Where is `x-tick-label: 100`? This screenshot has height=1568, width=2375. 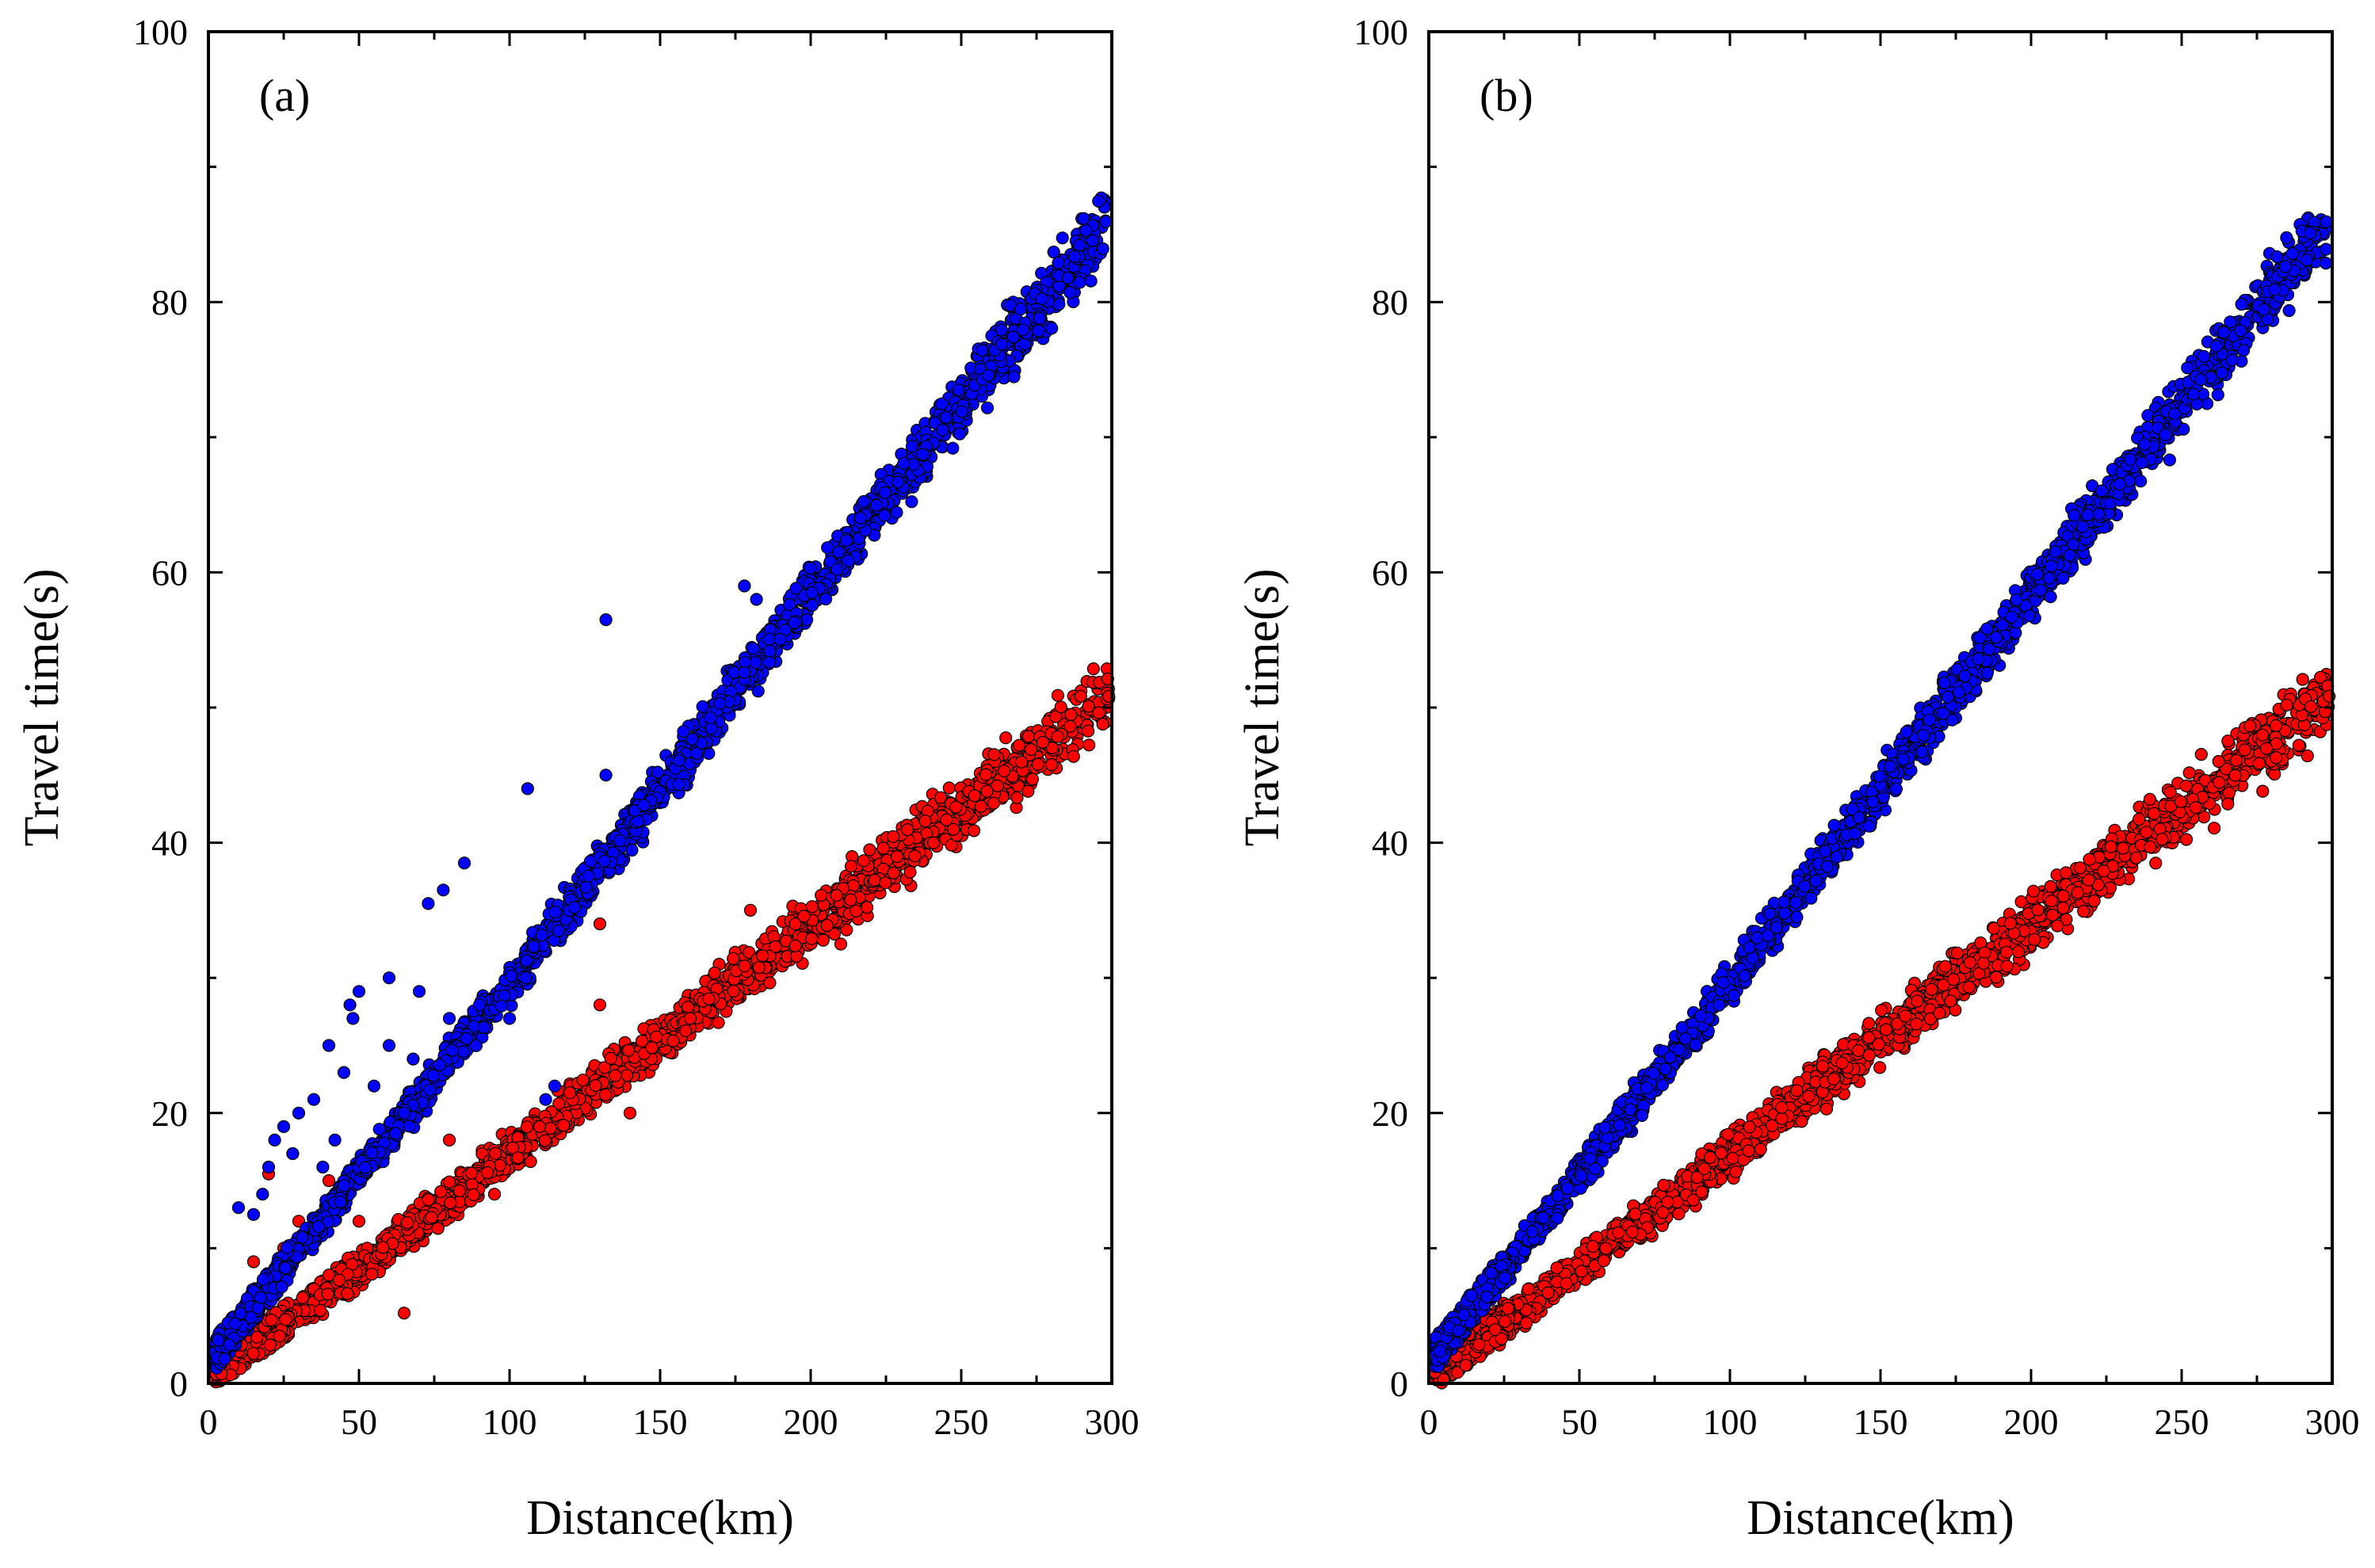
x-tick-label: 100 is located at coordinates (510, 1422).